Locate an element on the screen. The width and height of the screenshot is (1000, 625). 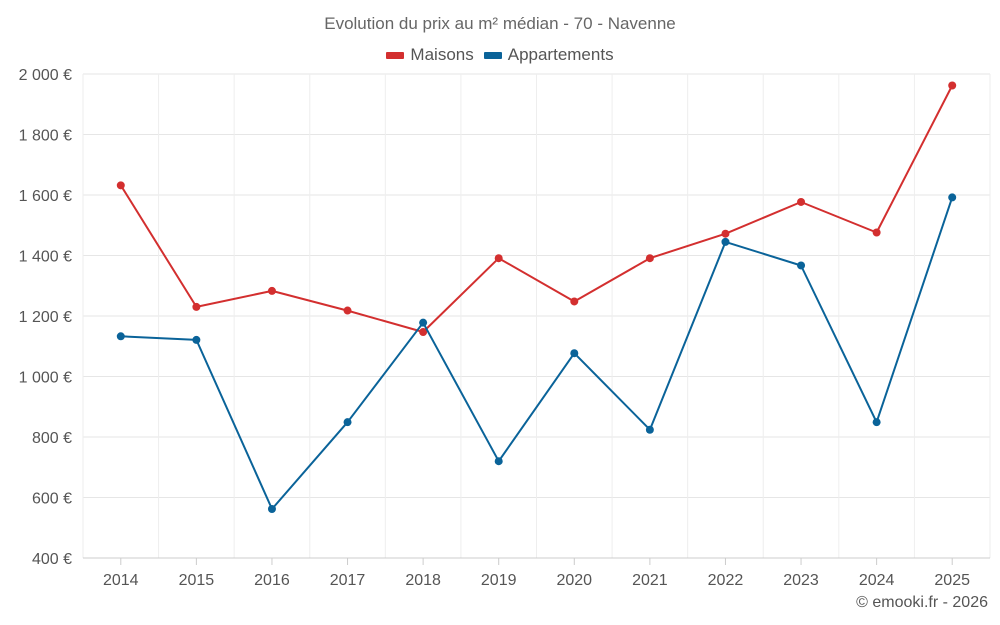
legend-item-appartements: Appartements is located at coordinates (548, 55).